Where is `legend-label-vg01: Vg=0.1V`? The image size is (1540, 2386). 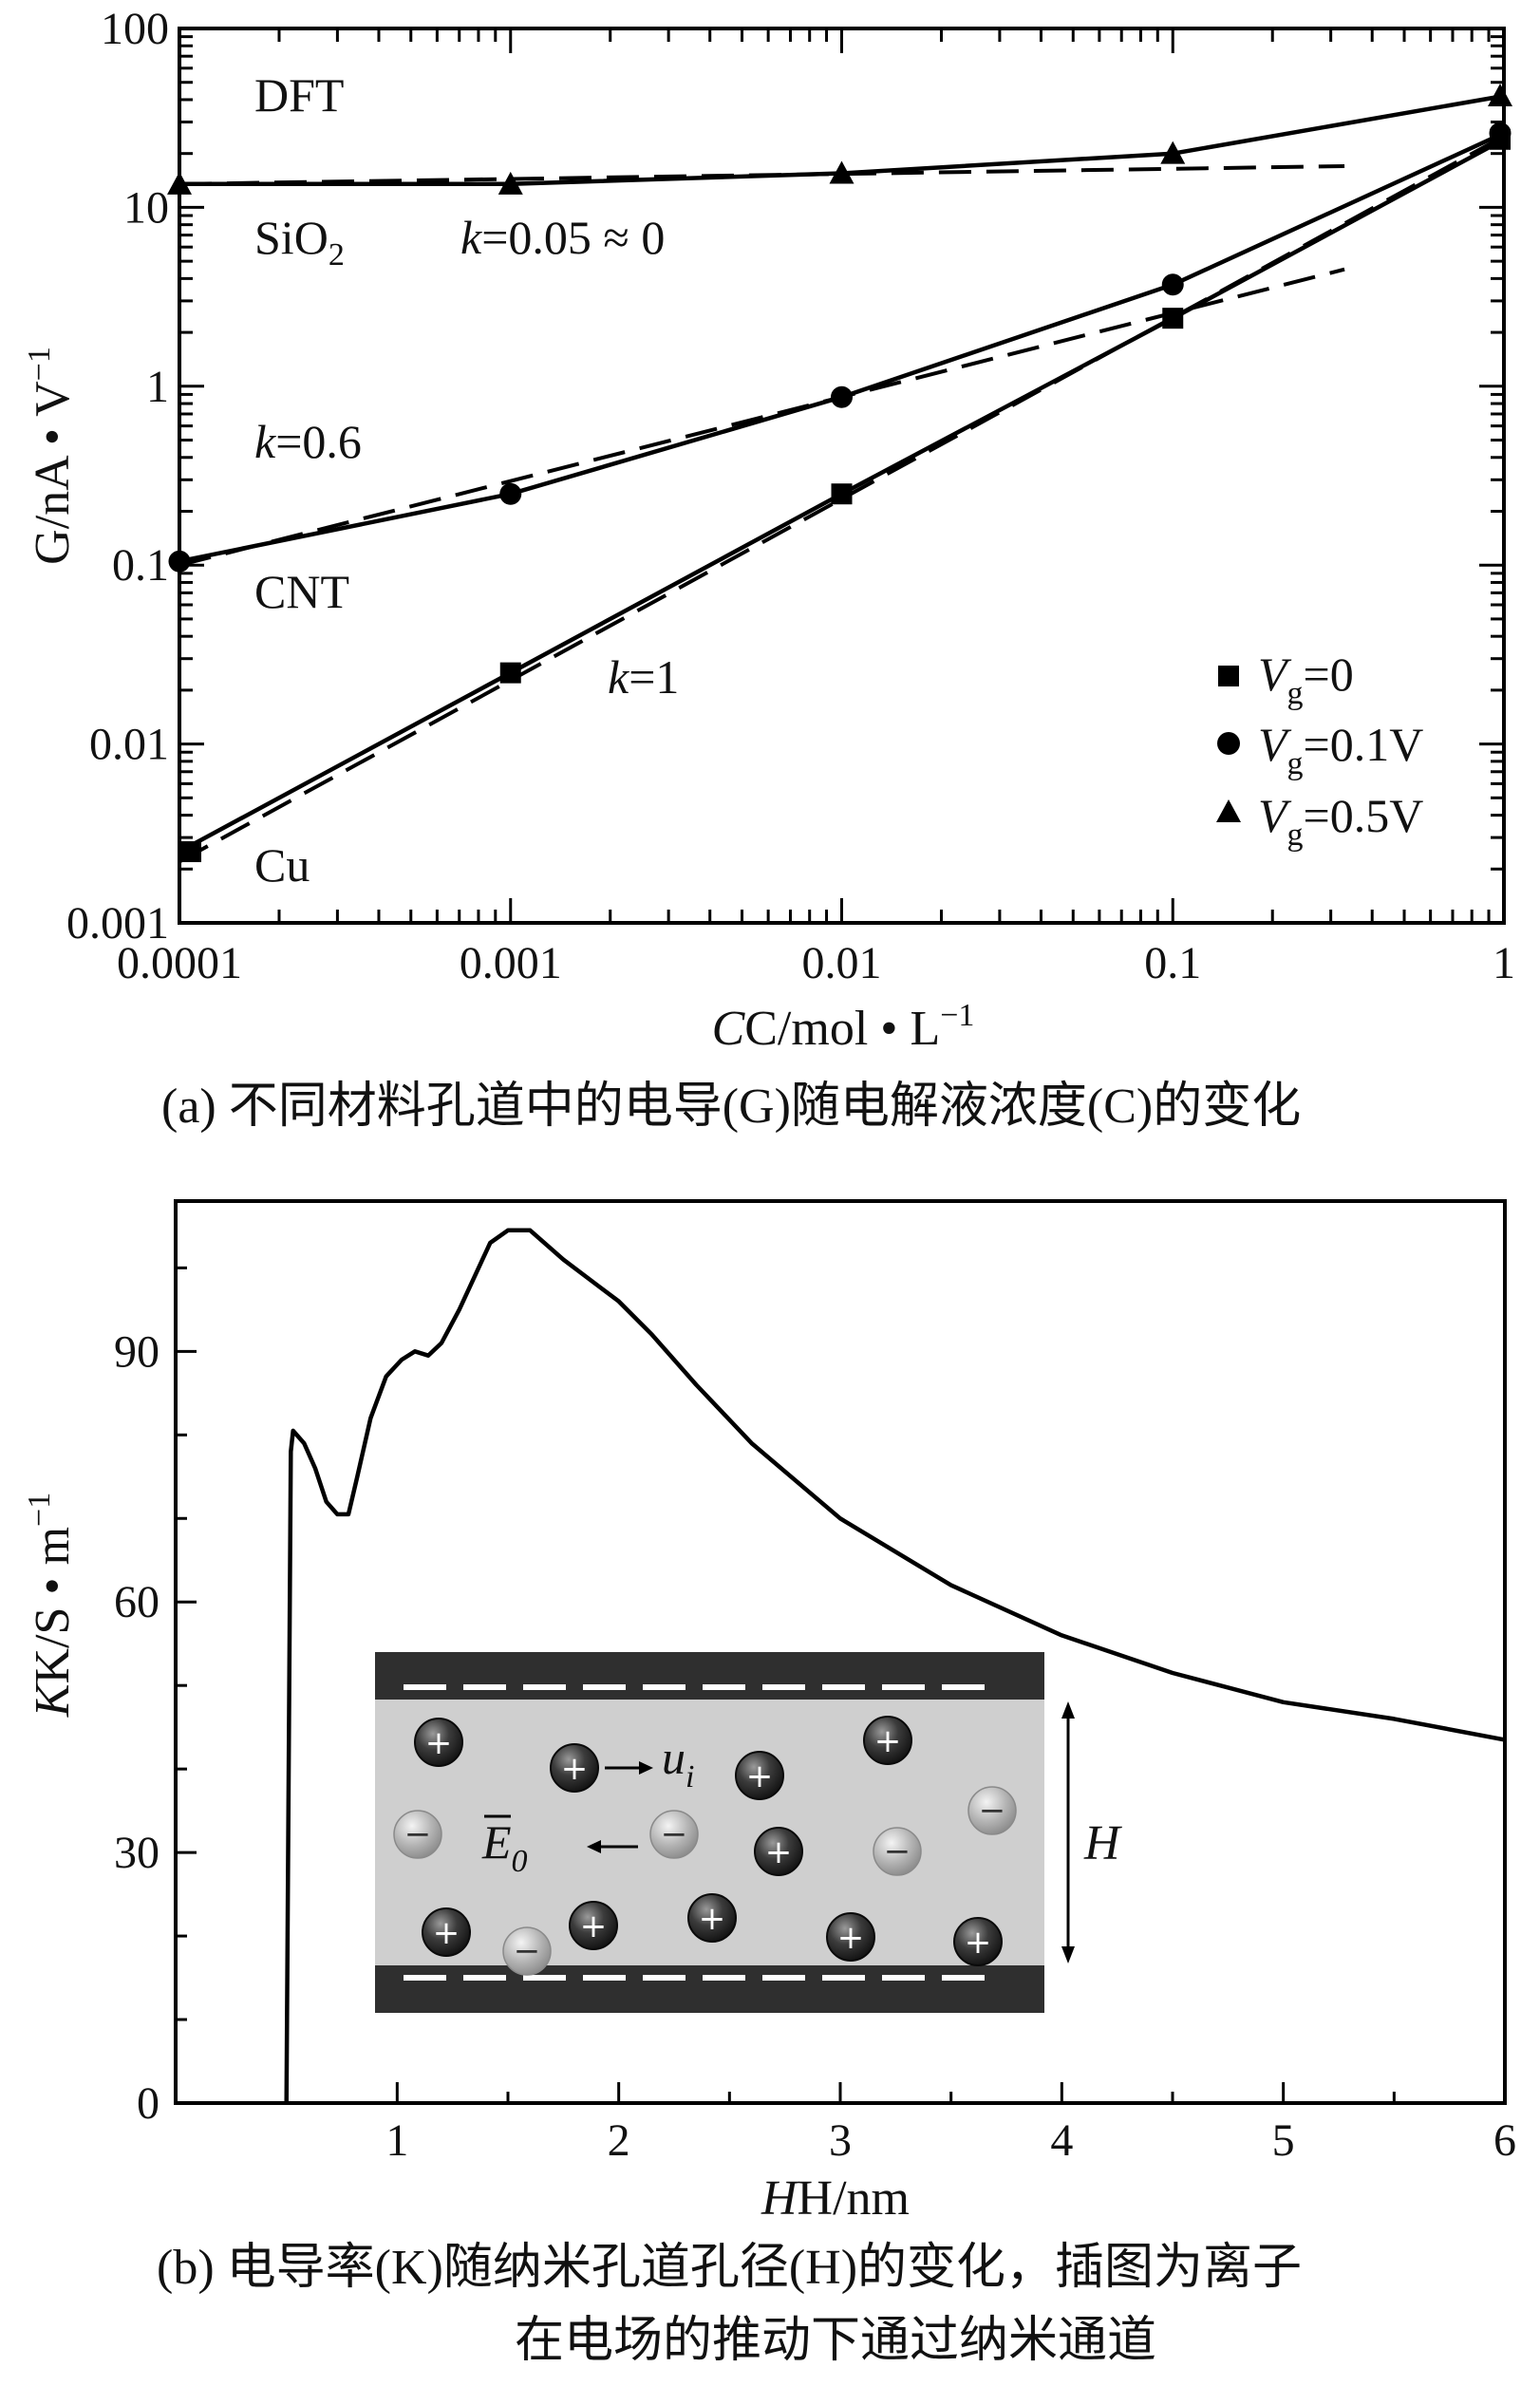 legend-label-vg01: Vg=0.1V is located at coordinates (1341, 749).